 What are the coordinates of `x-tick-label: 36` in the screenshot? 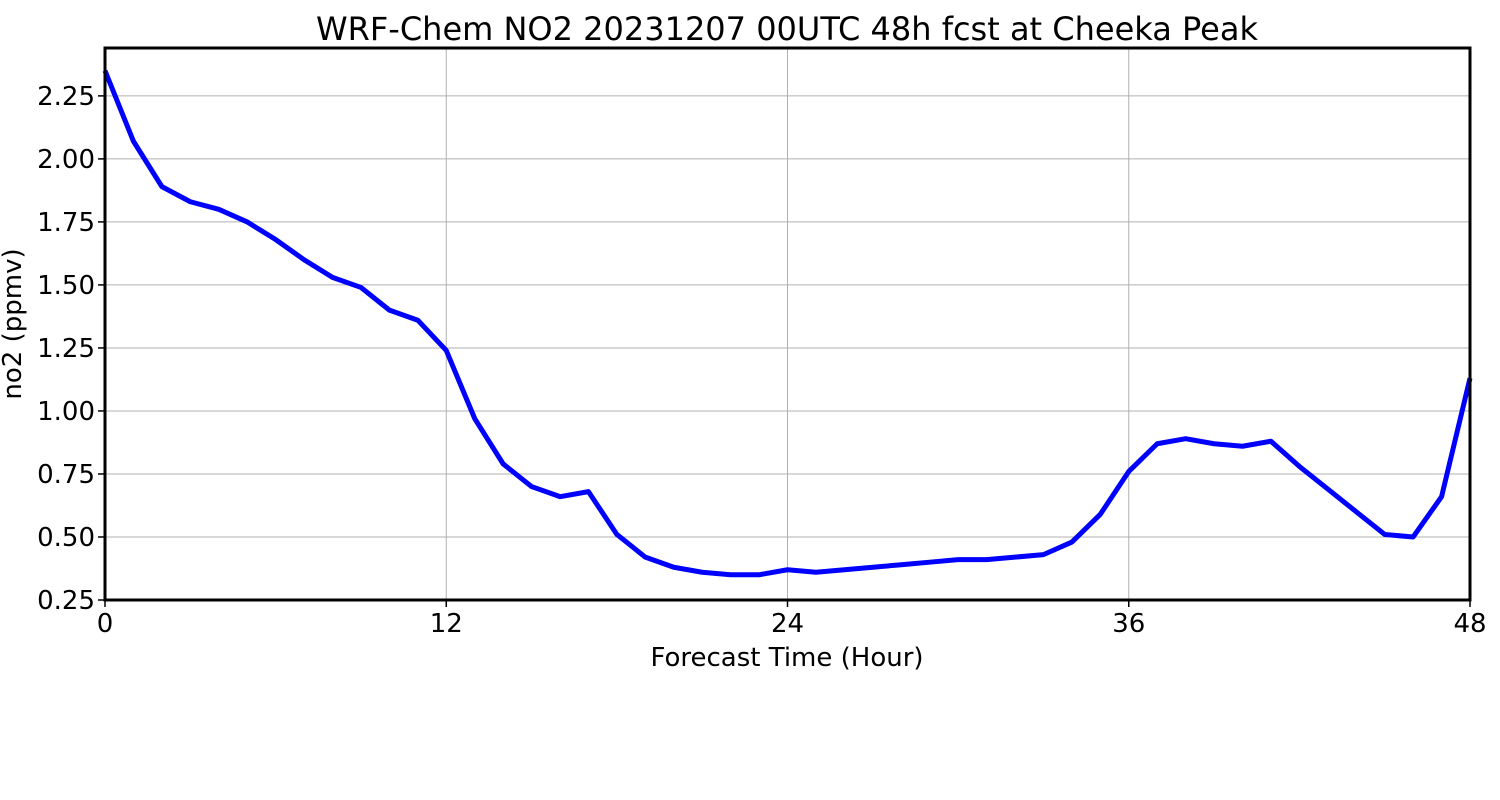 It's located at (1128, 624).